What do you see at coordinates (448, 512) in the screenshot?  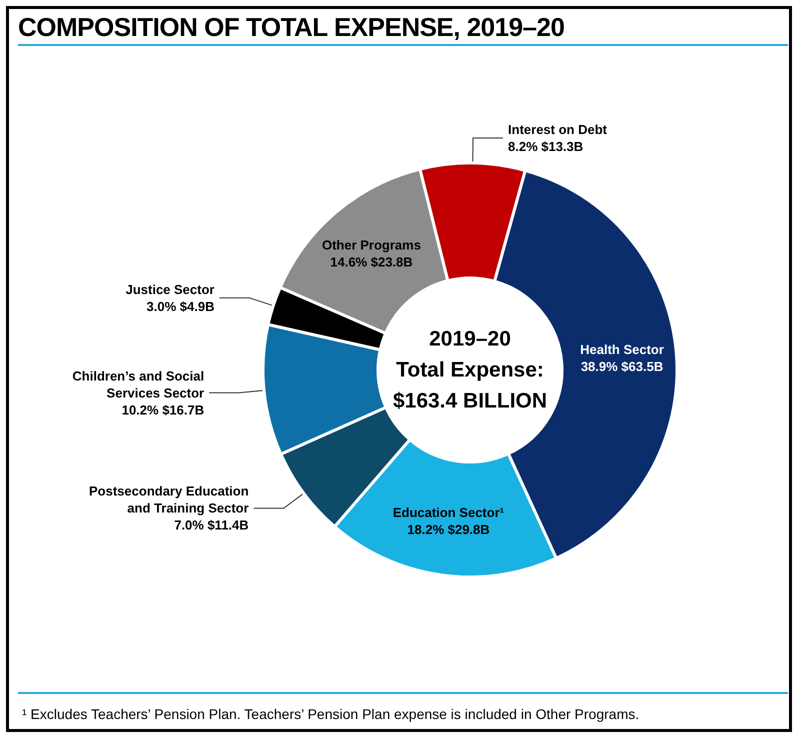 I see `slice-label: Education Sector¹` at bounding box center [448, 512].